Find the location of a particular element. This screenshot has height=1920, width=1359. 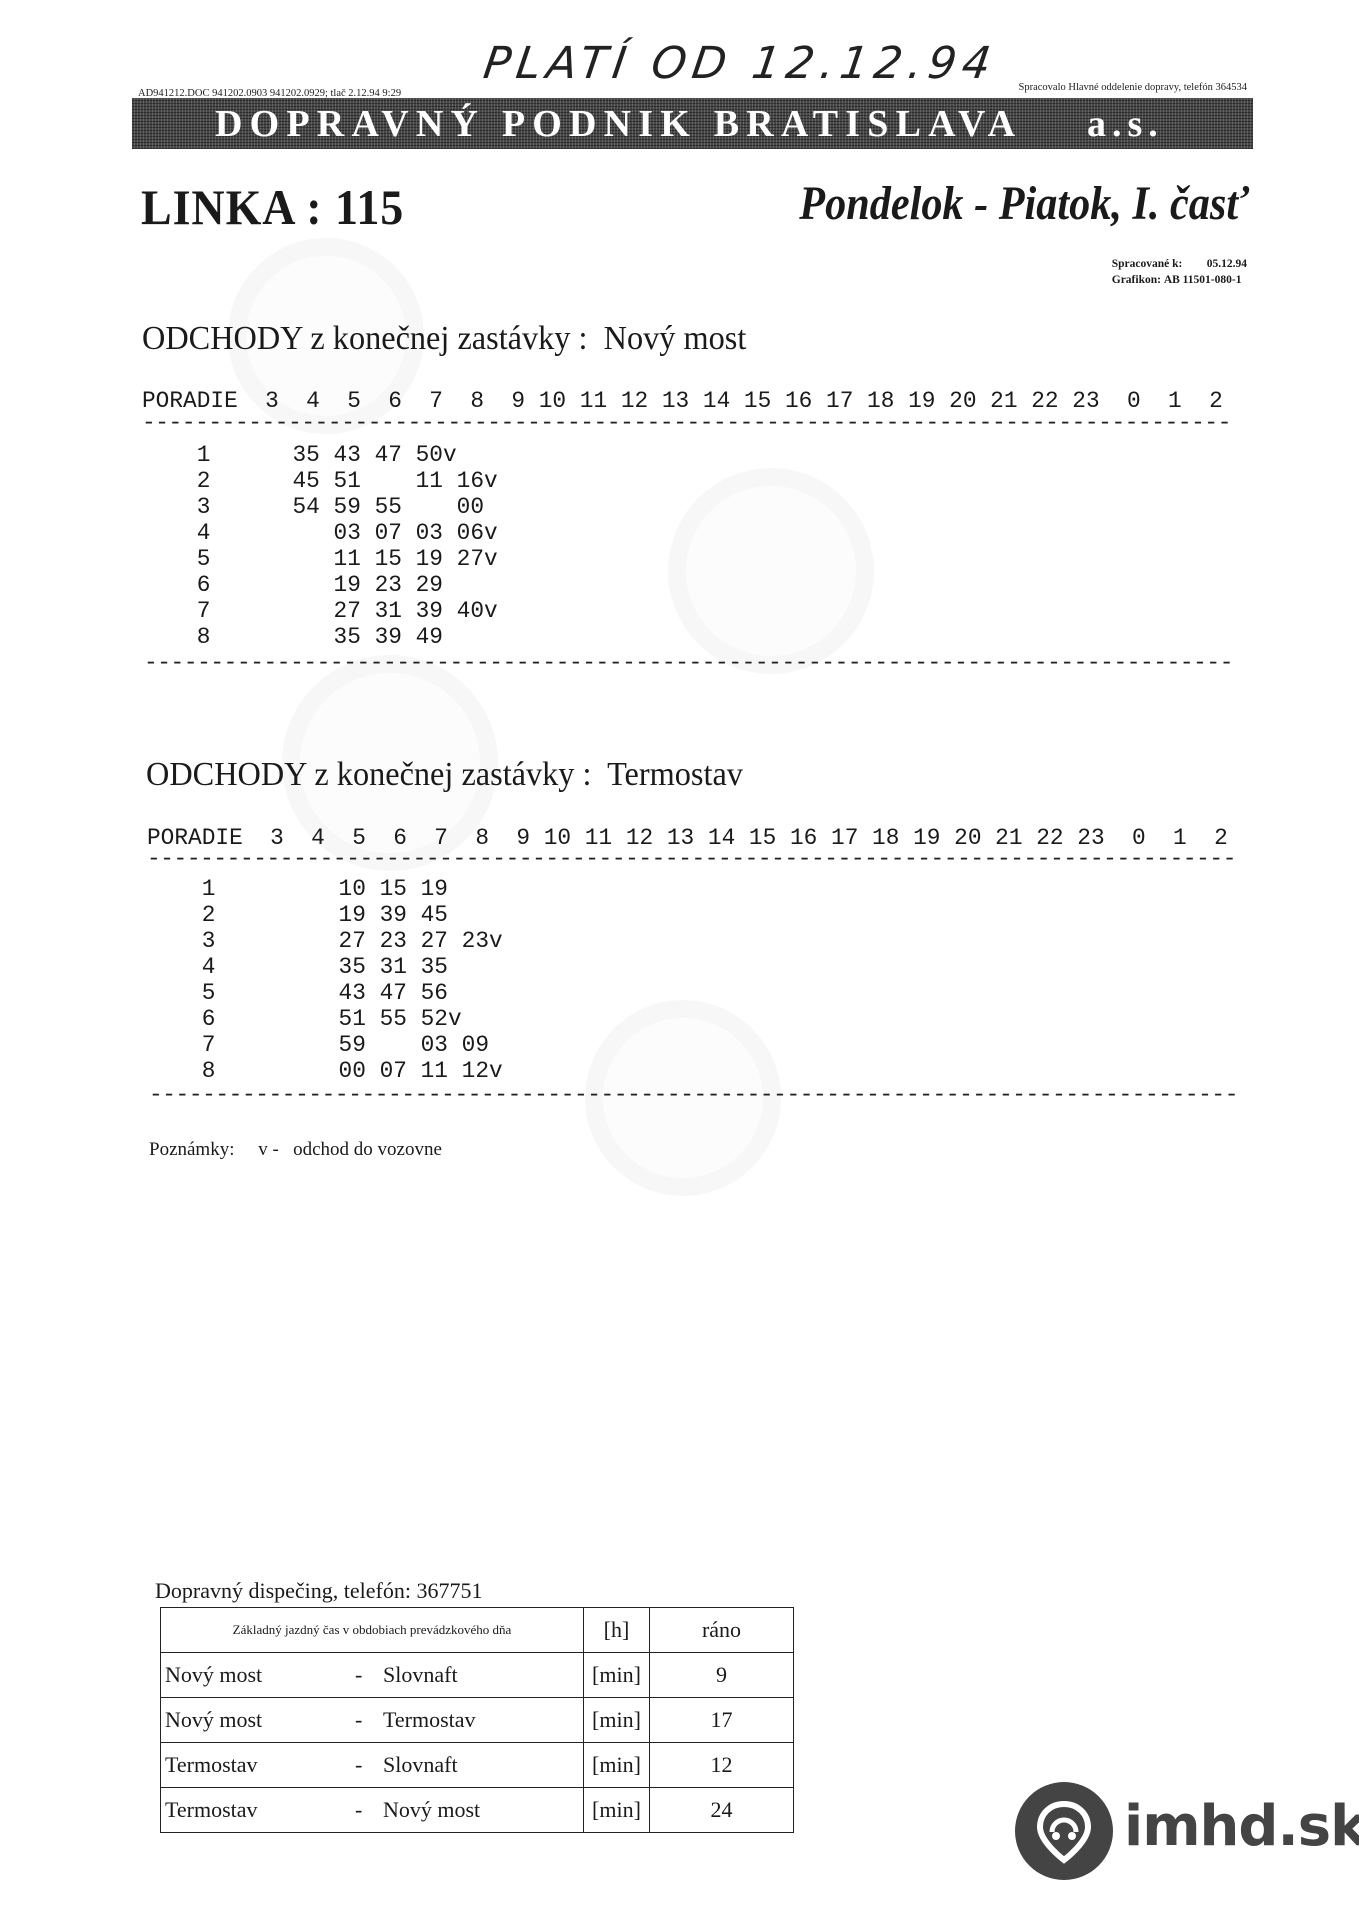

section-title: ODCHODY z konečnej zastávky : Termostav is located at coordinates (444, 775).